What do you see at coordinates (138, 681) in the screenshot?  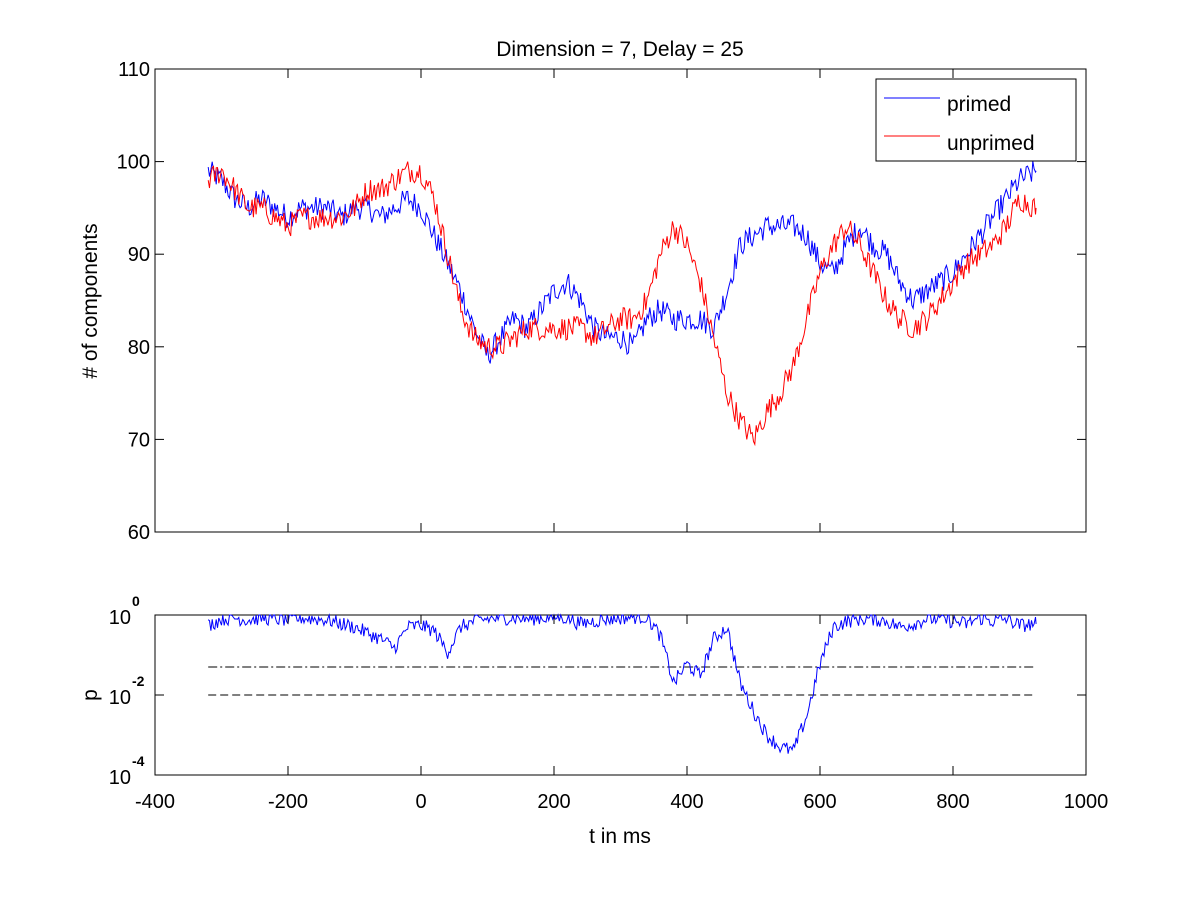 I see `y-tick-exponent: -2` at bounding box center [138, 681].